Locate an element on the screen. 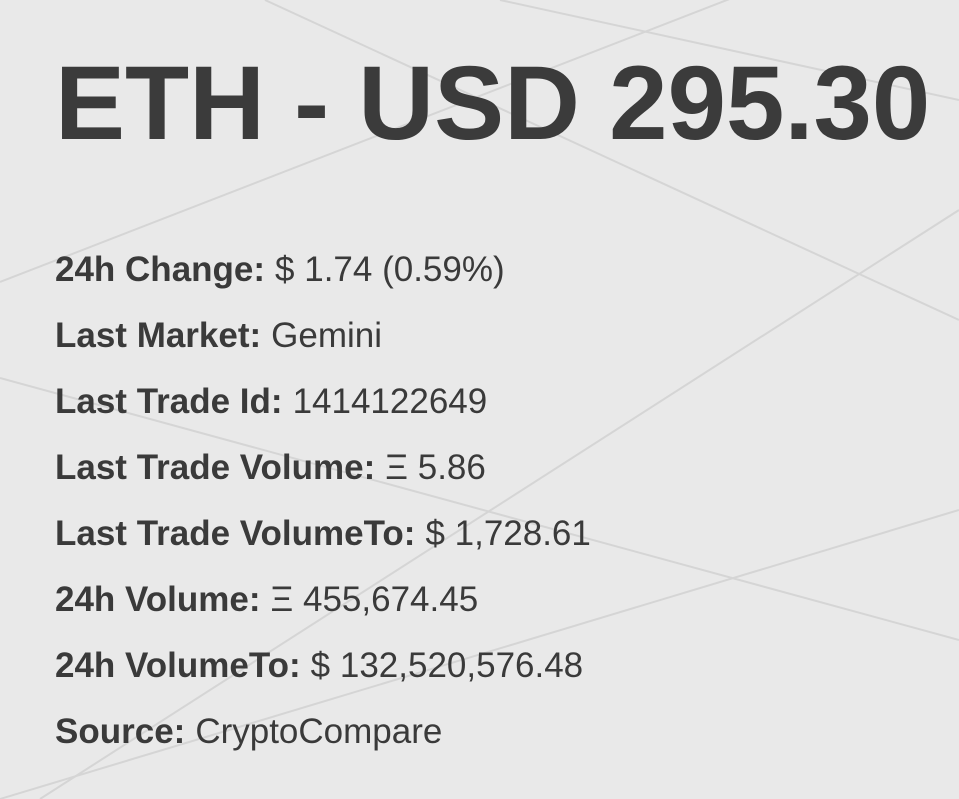 This screenshot has height=799, width=959. stat-source: Source: CryptoCompare is located at coordinates (323, 743).